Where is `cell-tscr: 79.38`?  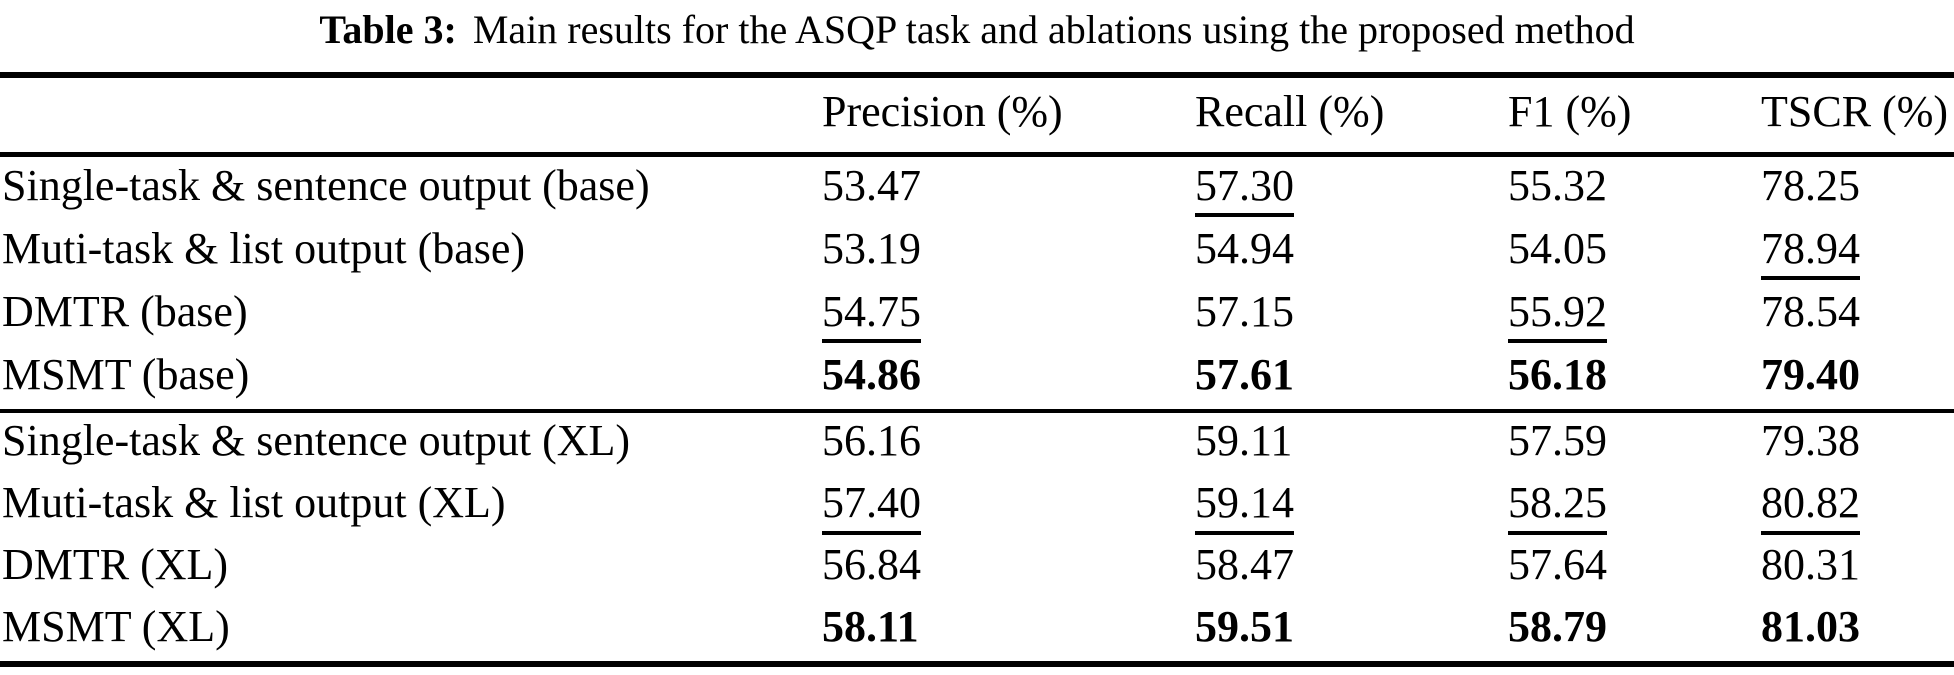 cell-tscr: 79.38 is located at coordinates (1810, 441).